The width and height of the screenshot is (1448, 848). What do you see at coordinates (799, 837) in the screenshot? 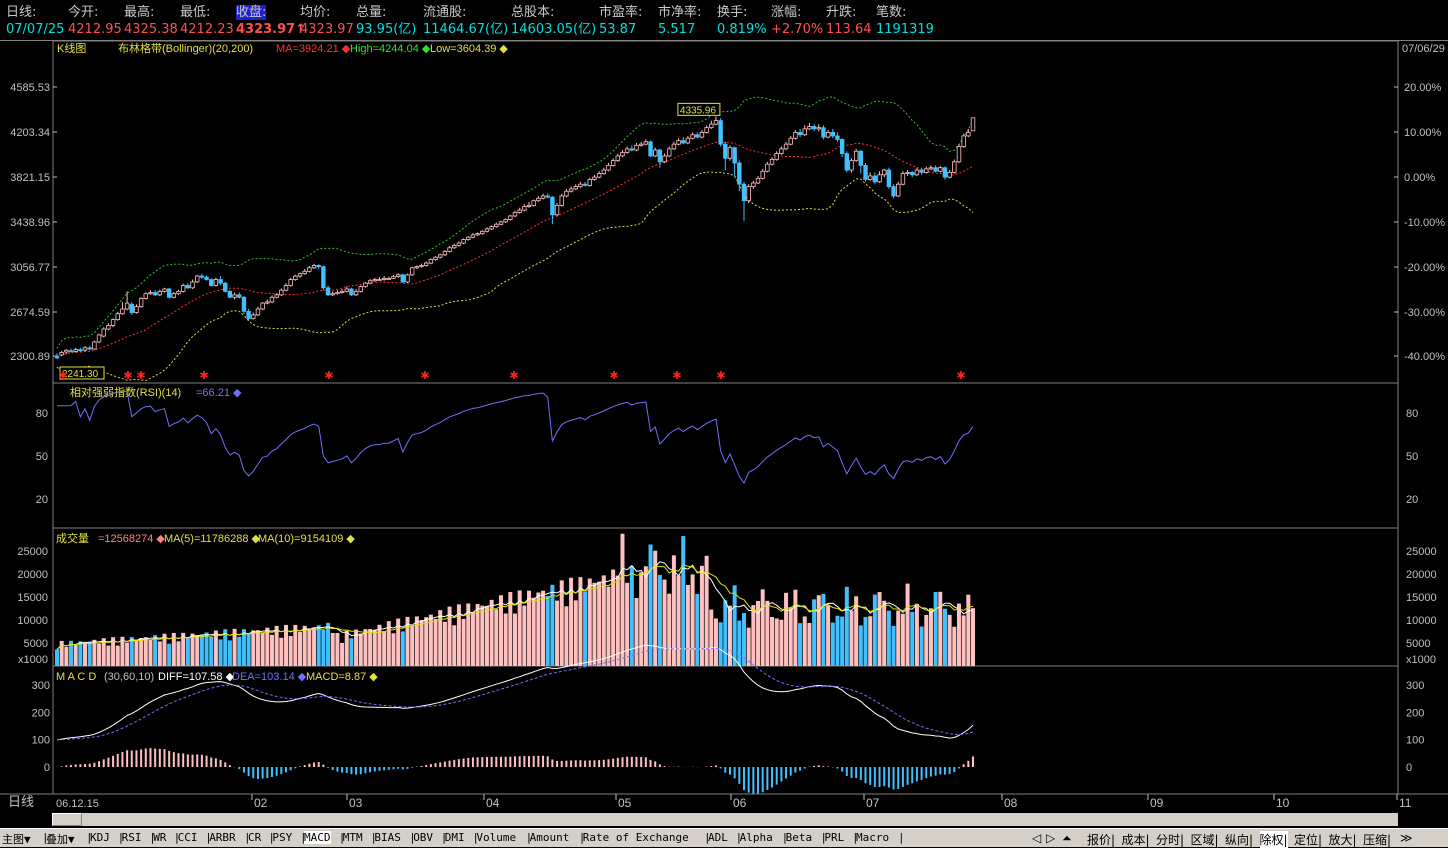
I see `indicator-tab: Beta` at bounding box center [799, 837].